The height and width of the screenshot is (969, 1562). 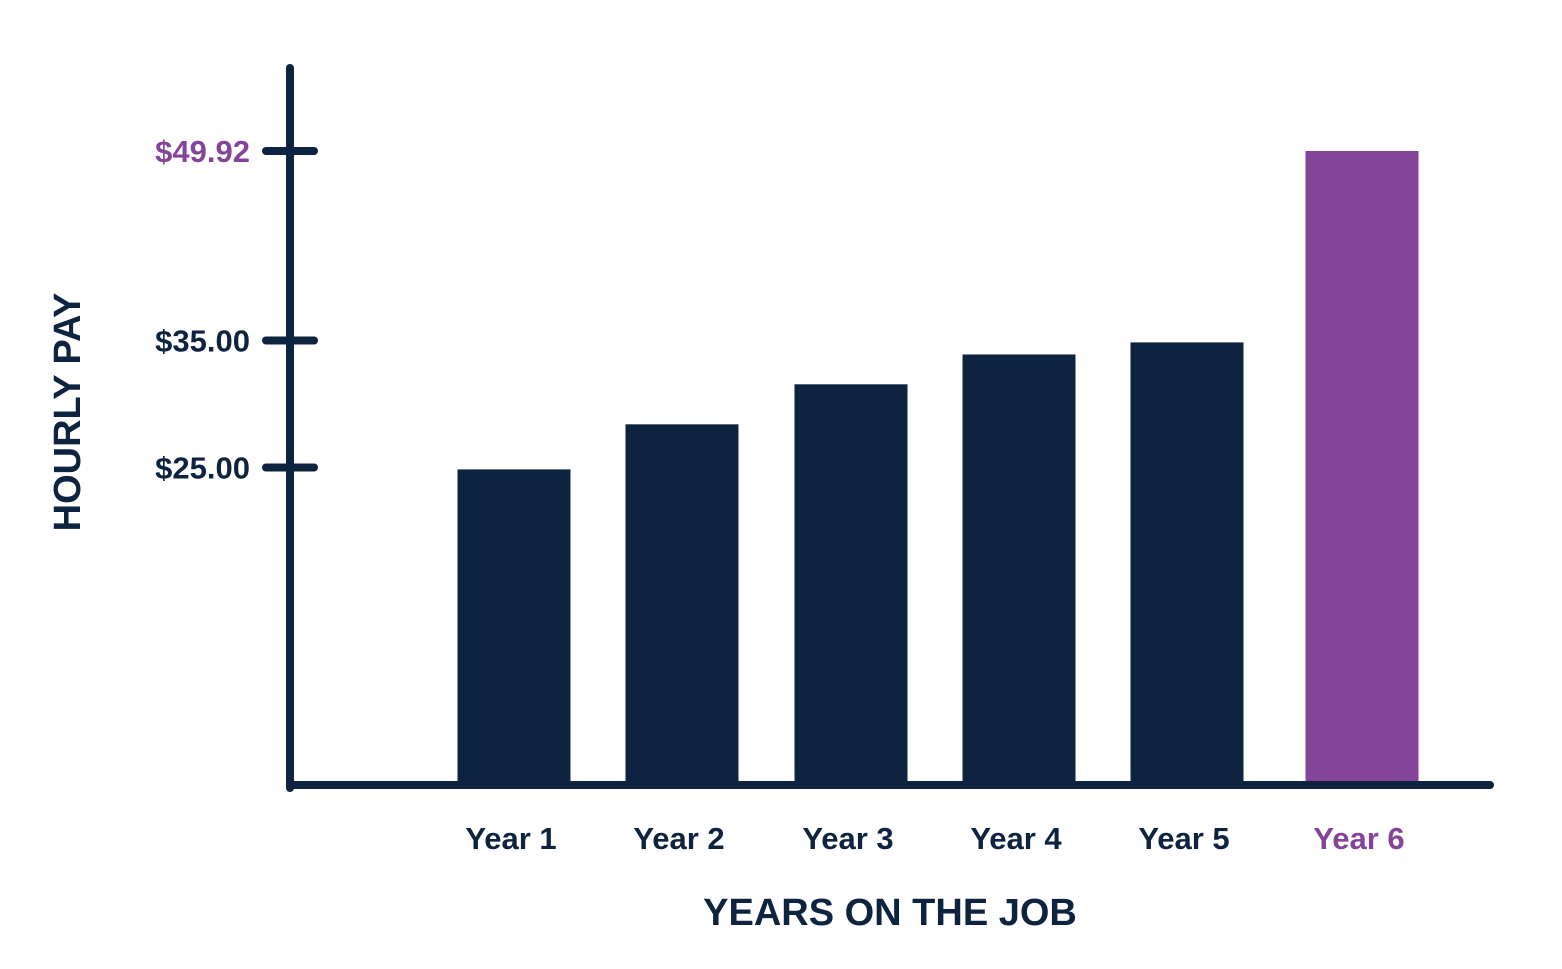 What do you see at coordinates (1016, 838) in the screenshot?
I see `x-tick-label-year-4: Year 4` at bounding box center [1016, 838].